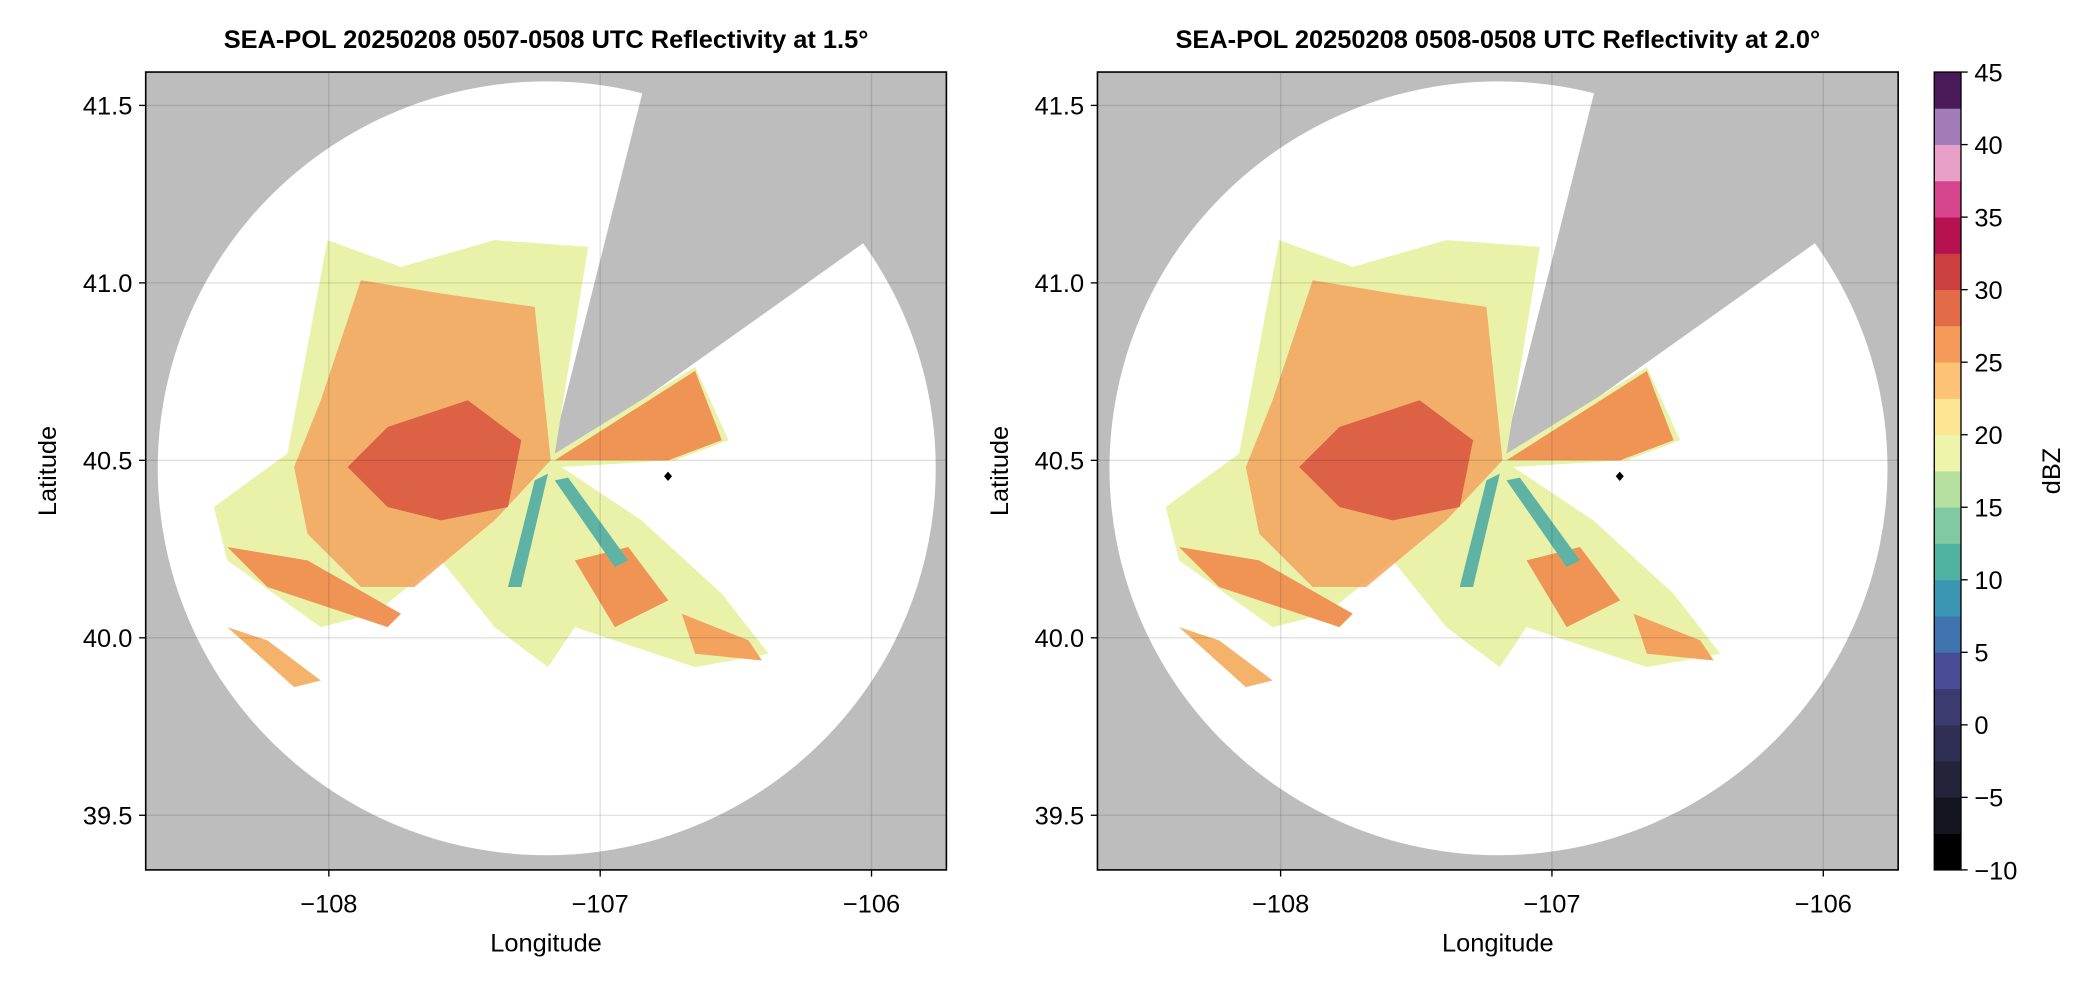 Image resolution: width=2096 pixels, height=990 pixels. What do you see at coordinates (1988, 73) in the screenshot?
I see `colorbar-tick-label: 45` at bounding box center [1988, 73].